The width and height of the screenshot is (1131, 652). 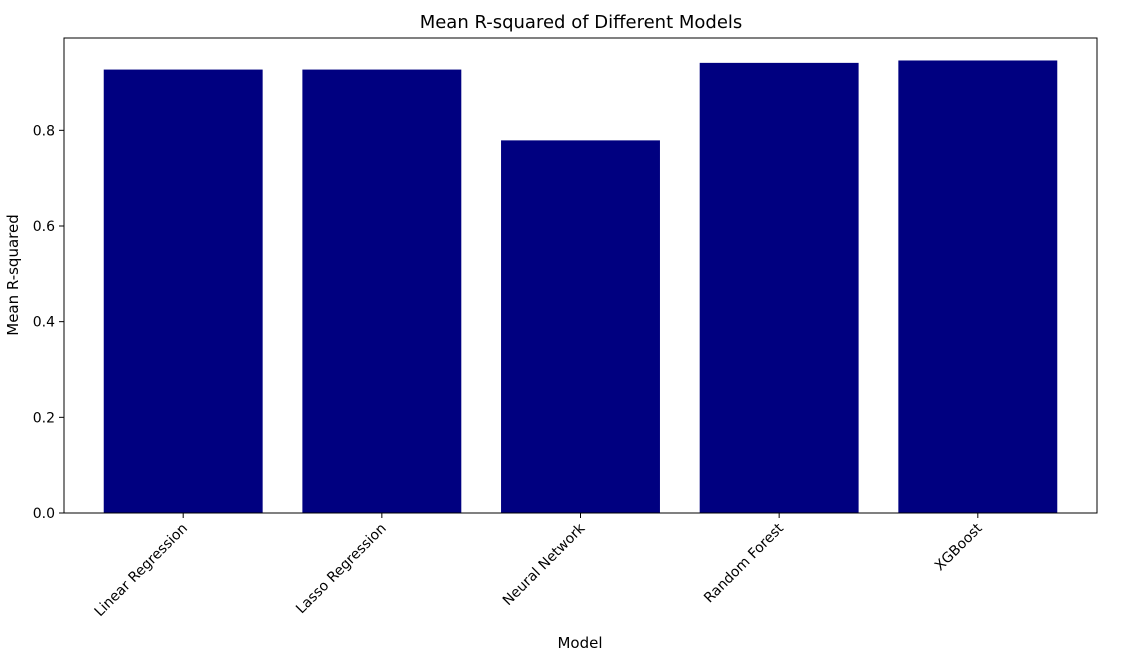 I want to click on bar-xgboost, so click(x=978, y=286).